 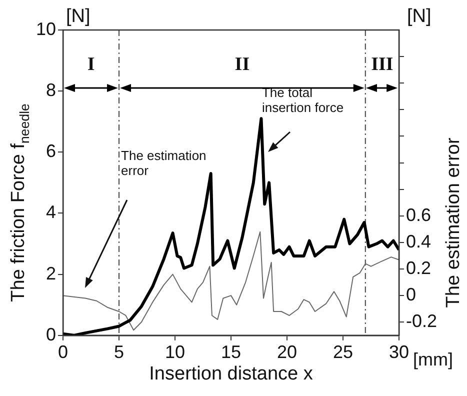 What do you see at coordinates (422, 321) in the screenshot?
I see `y2-tick-label: -0.2` at bounding box center [422, 321].